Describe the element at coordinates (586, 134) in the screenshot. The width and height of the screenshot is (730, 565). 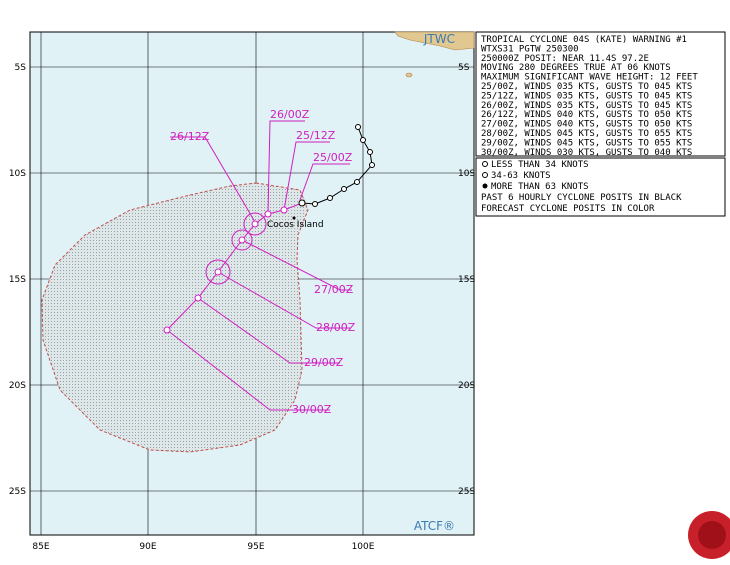
I see `warning-line: 28/00Z, WINDS 045 KTS, GUSTS TO 055 KTS` at that location.